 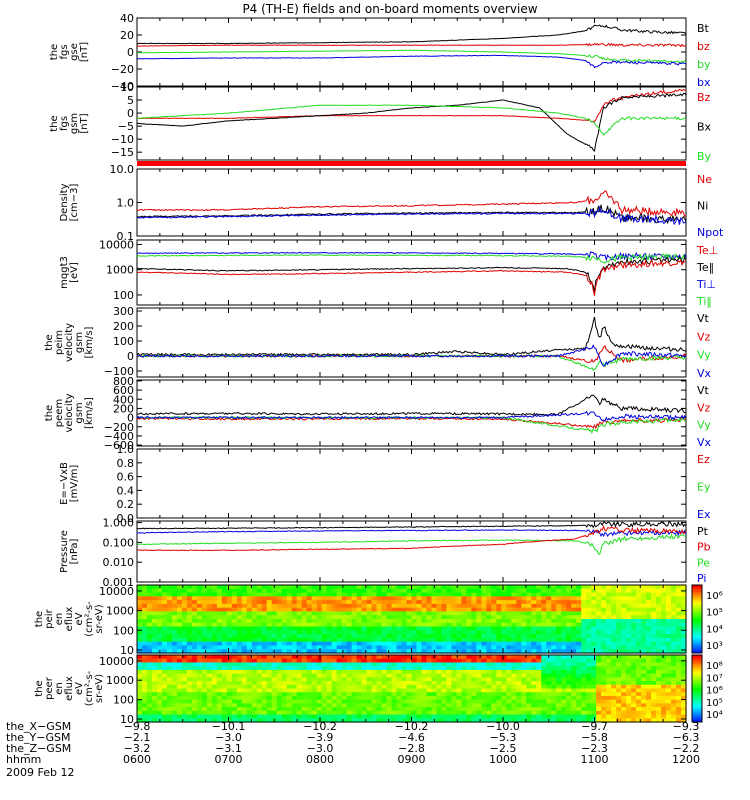 What do you see at coordinates (703, 562) in the screenshot?
I see `legend-pressure-2: Pe` at bounding box center [703, 562].